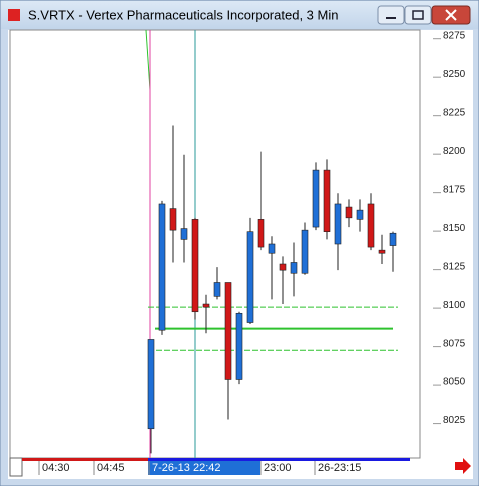 The image size is (479, 491). What do you see at coordinates (339, 468) in the screenshot?
I see `x-tick-label: 26-23:15` at bounding box center [339, 468].